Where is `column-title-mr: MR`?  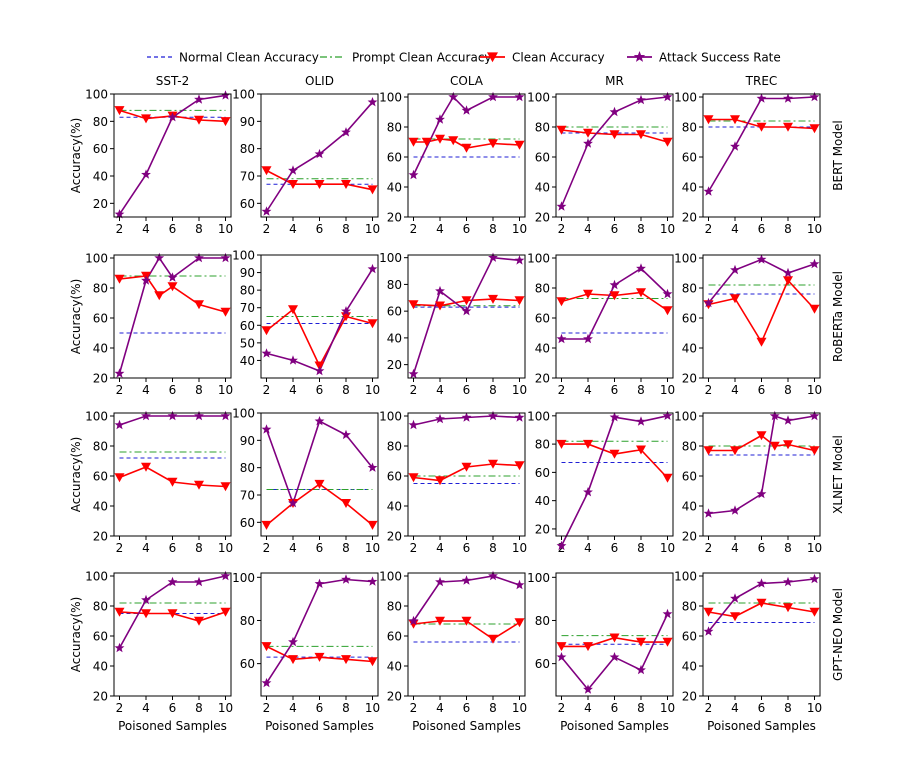
column-title-mr: MR is located at coordinates (614, 81).